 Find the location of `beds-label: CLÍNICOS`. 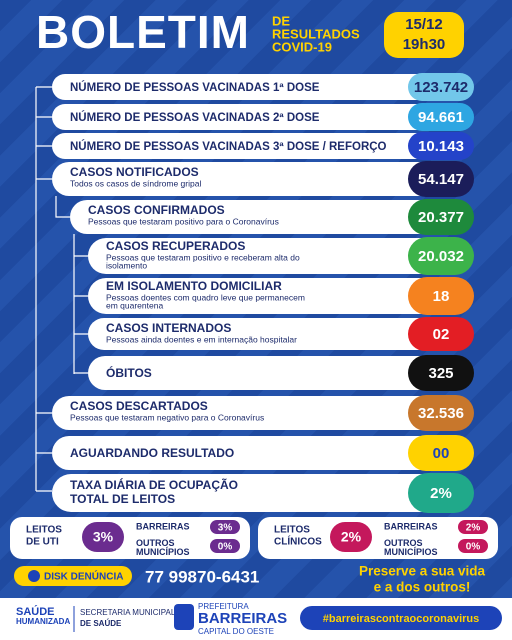

beds-label: CLÍNICOS is located at coordinates (298, 541).